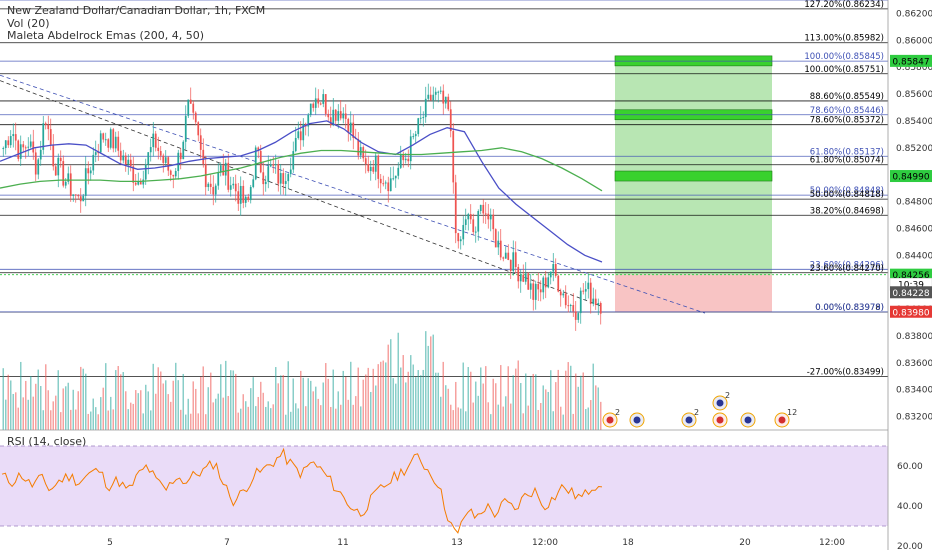 The image size is (932, 555). Describe the element at coordinates (910, 507) in the screenshot. I see `rsi-tick-1: 40.00` at that location.